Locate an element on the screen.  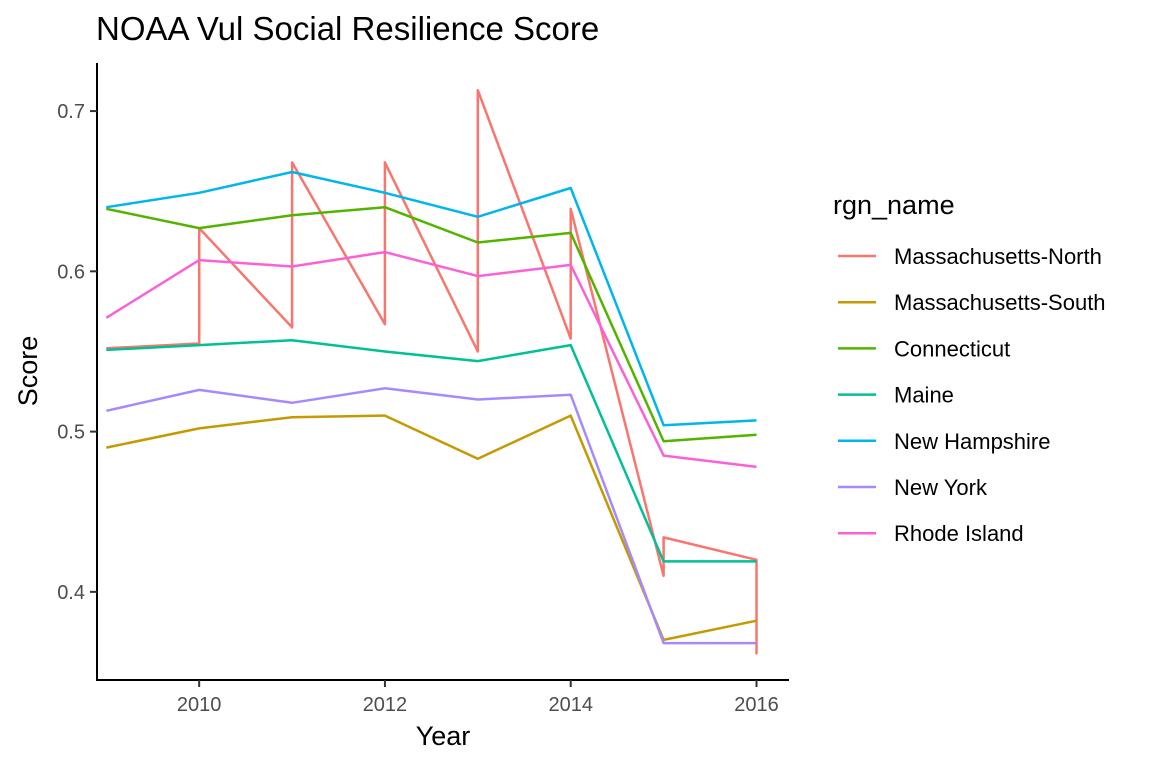
legend-label: New Hampshire is located at coordinates (972, 441).